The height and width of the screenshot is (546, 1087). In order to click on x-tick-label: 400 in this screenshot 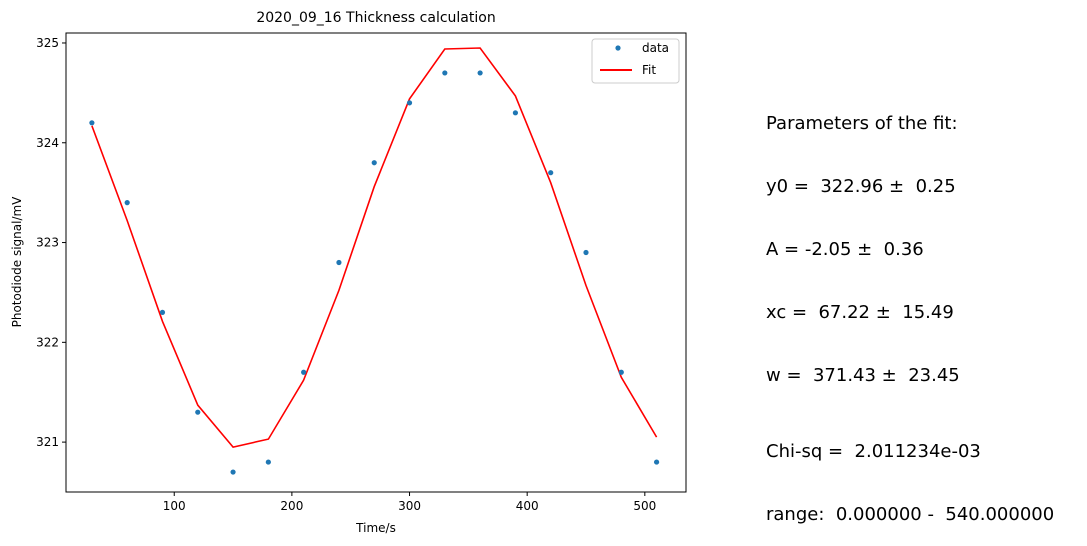, I will do `click(527, 506)`.